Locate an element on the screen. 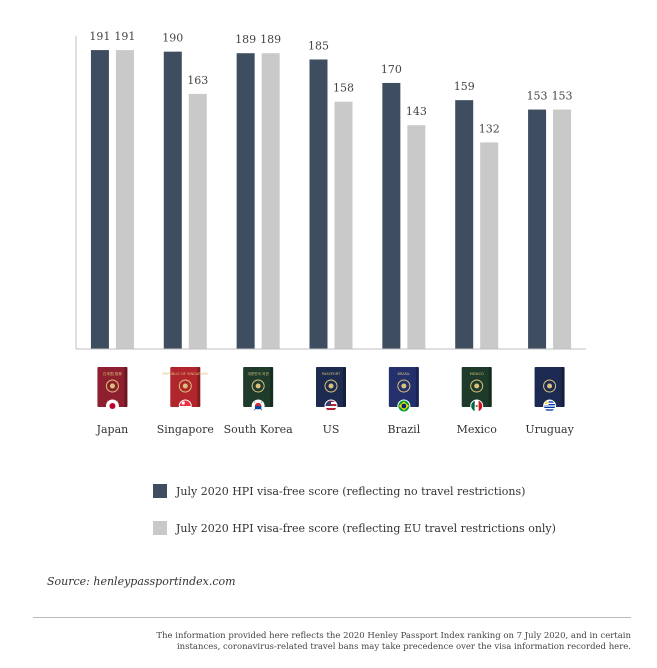 Image resolution: width=657 pixels, height=668 pixels. value-label-singapore-series-1: 190 is located at coordinates (172, 38).